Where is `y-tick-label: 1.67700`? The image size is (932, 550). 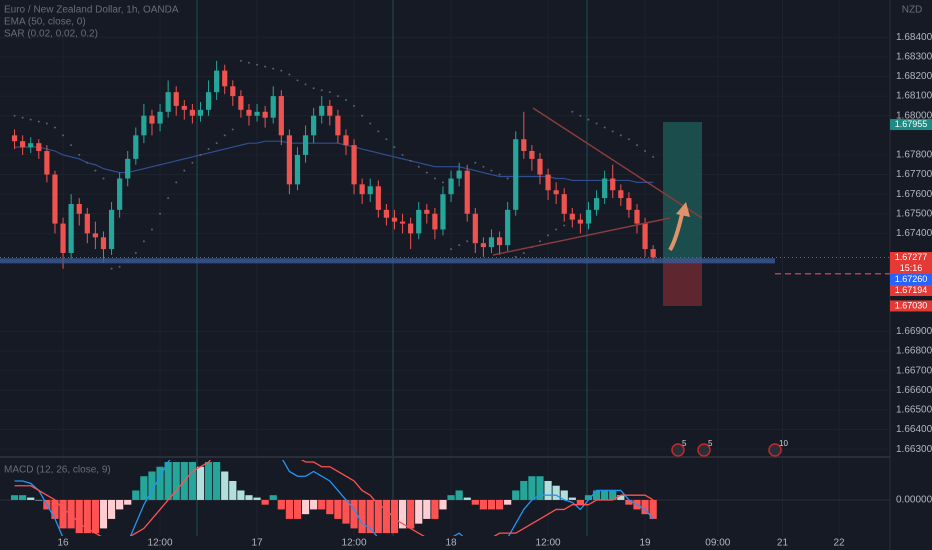 y-tick-label: 1.67700 is located at coordinates (914, 174).